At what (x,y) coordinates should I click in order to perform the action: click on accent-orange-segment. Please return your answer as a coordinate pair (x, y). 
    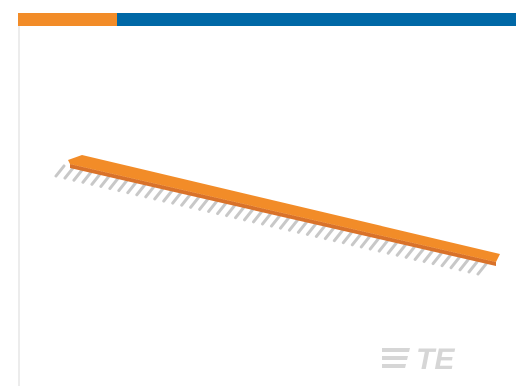
    Looking at the image, I should click on (67, 19).